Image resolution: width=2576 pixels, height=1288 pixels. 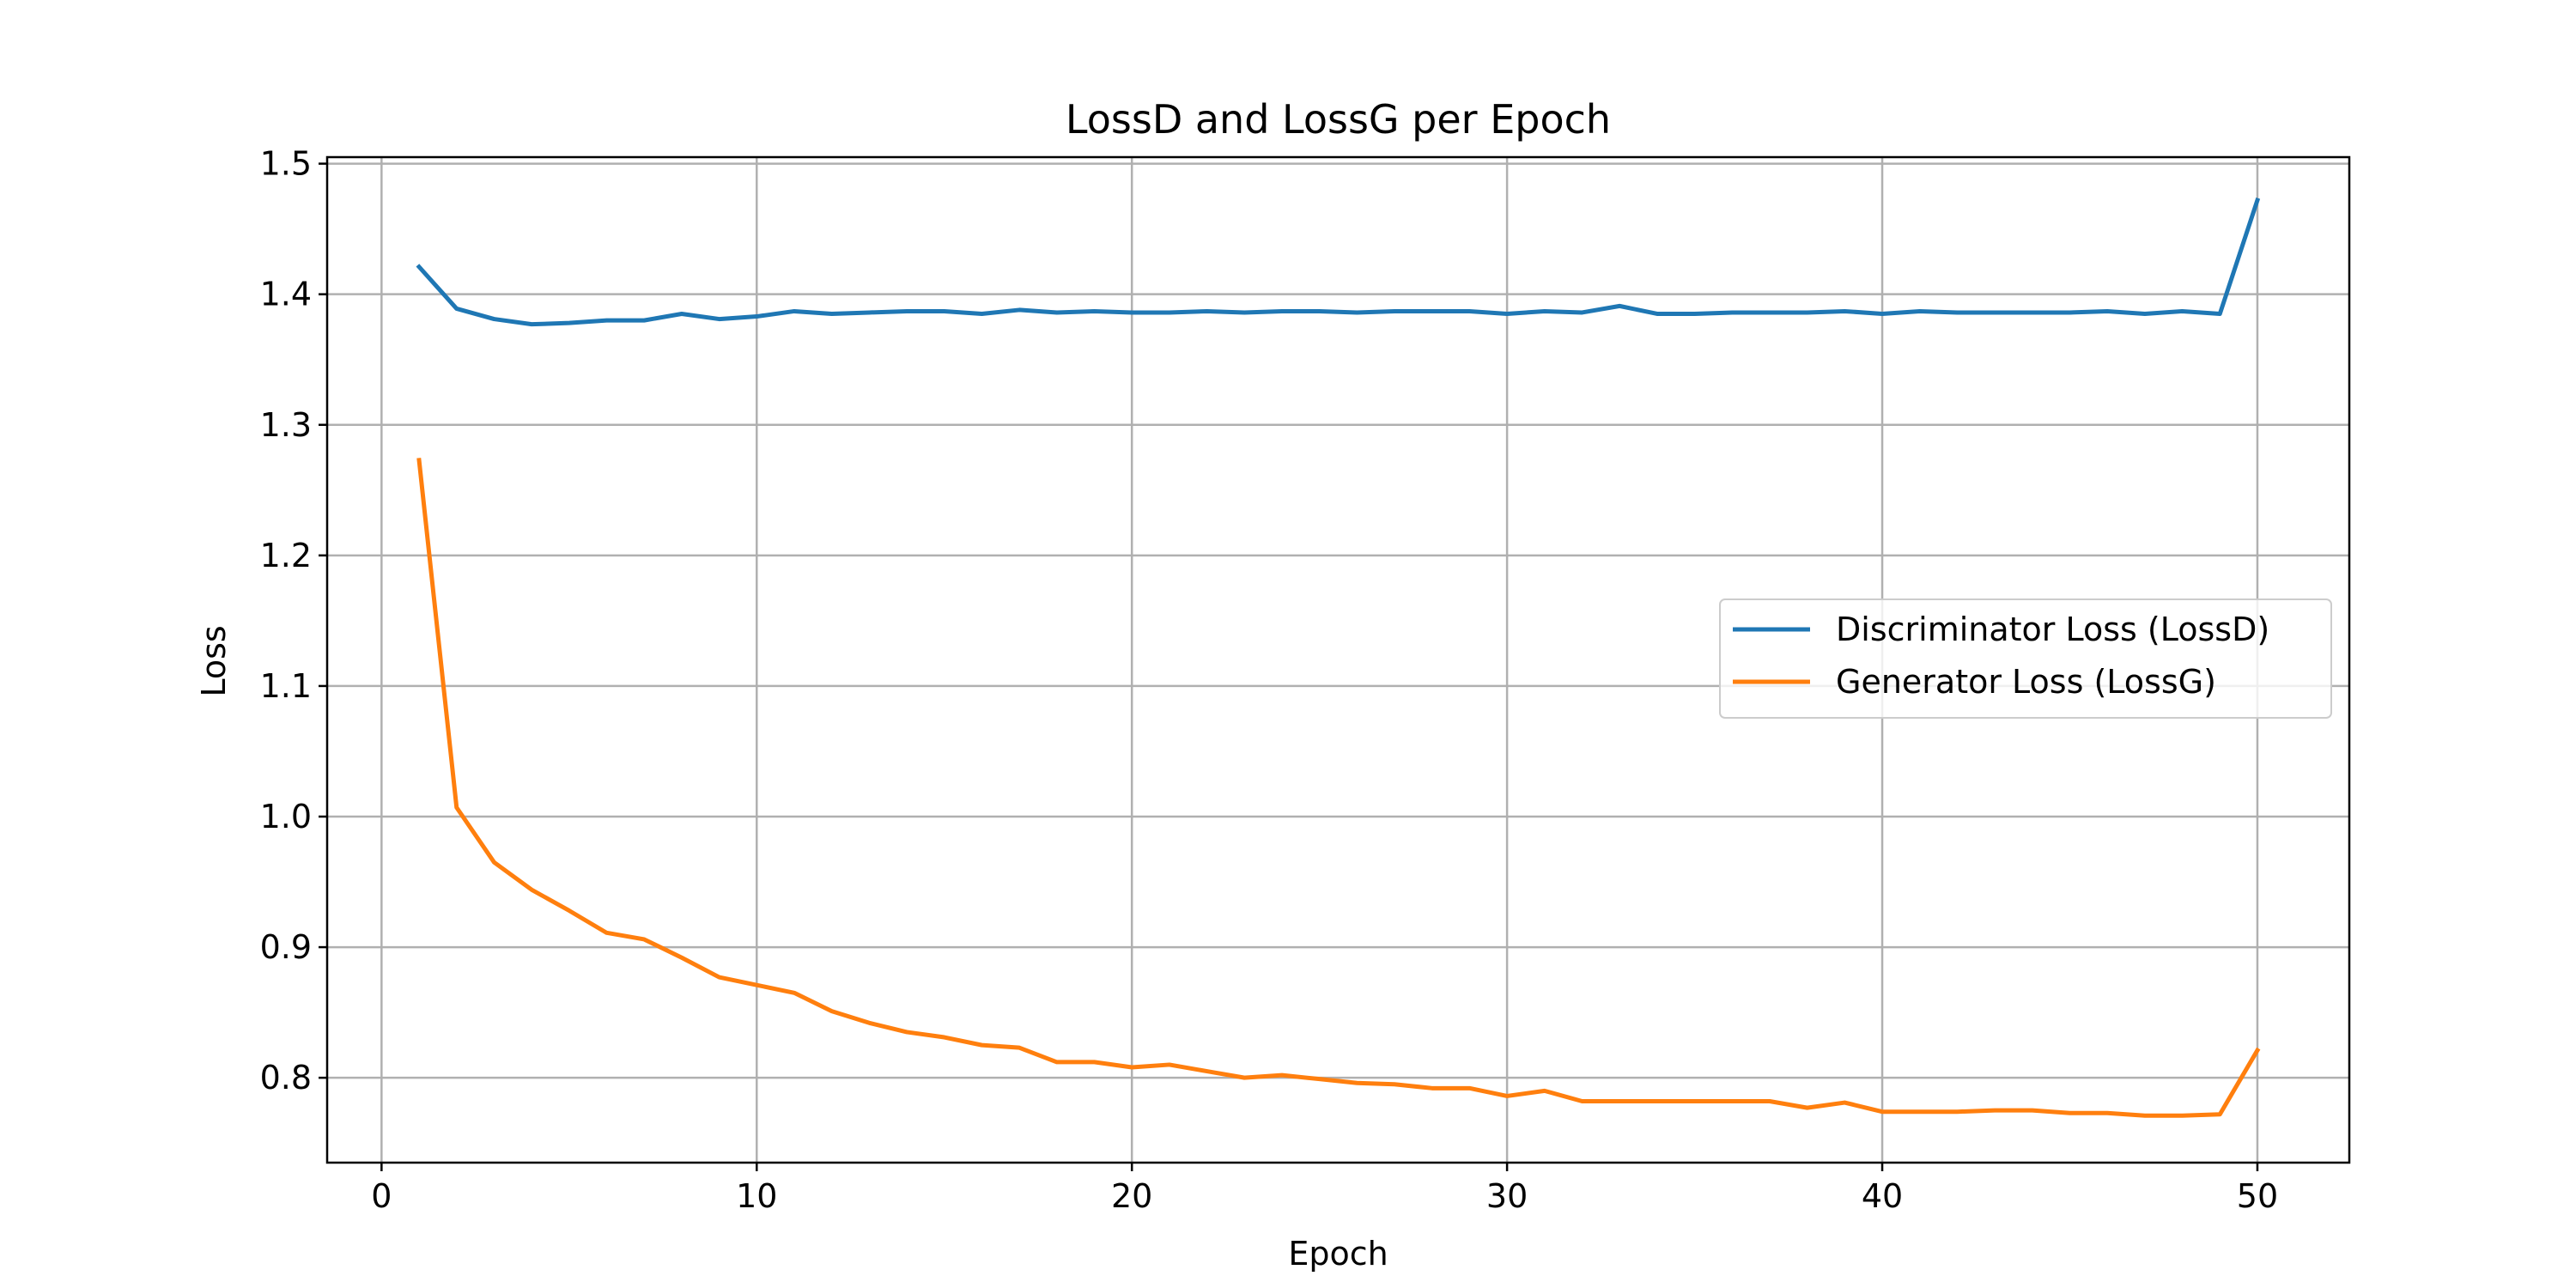 I want to click on legend-label-lossg: Generator Loss (LossG), so click(x=2026, y=682).